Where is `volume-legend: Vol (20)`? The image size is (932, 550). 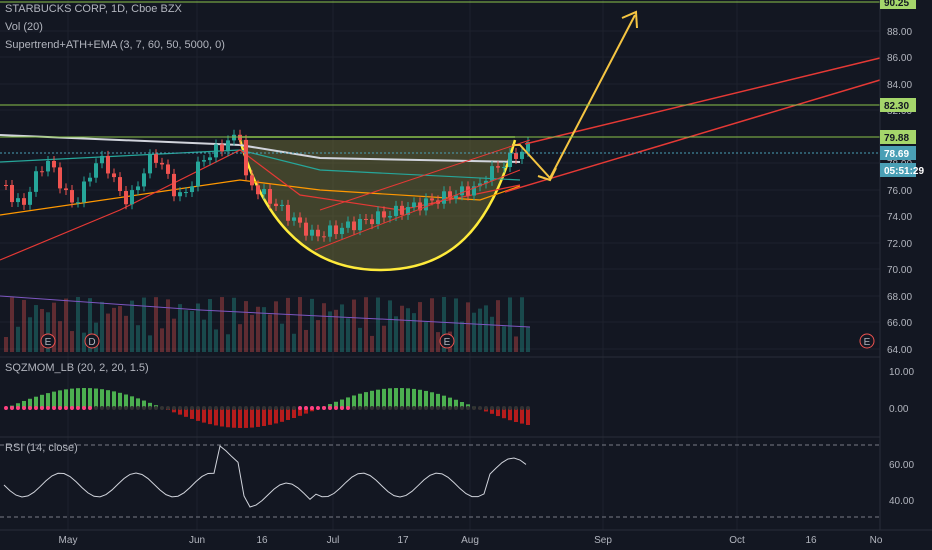
volume-legend: Vol (20) is located at coordinates (24, 27).